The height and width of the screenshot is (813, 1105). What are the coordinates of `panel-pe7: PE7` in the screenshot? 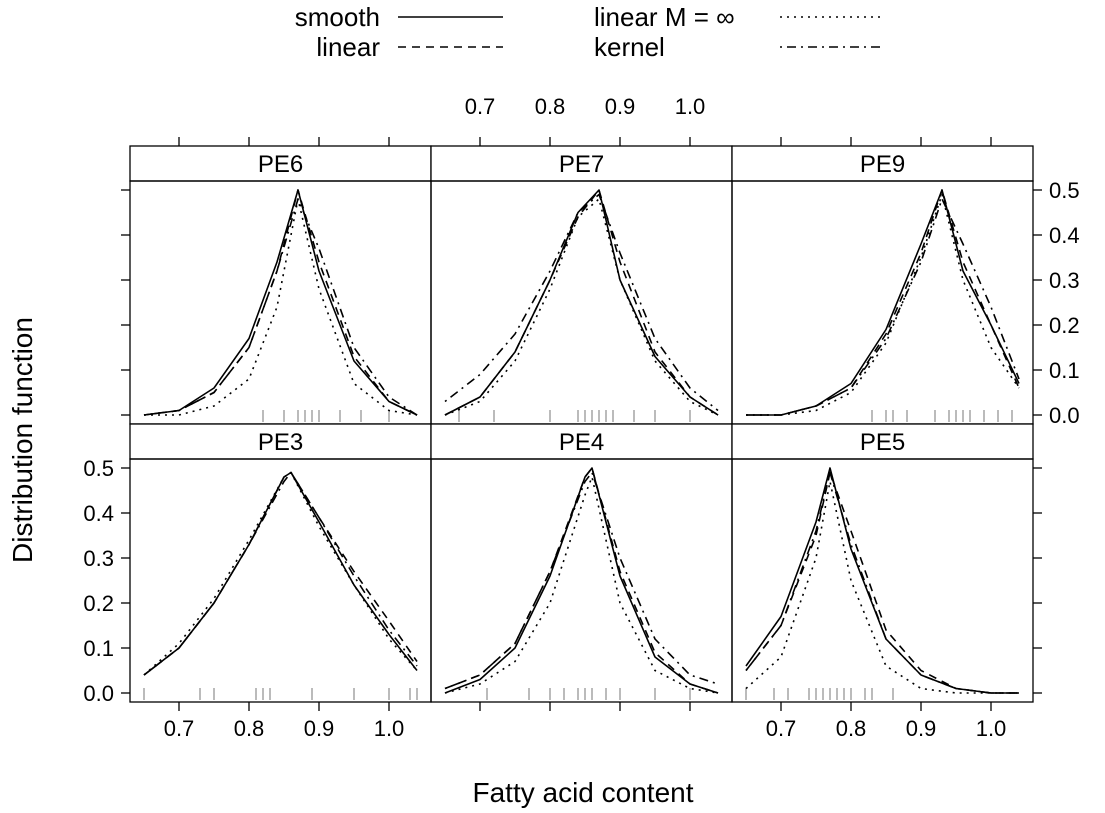 It's located at (581, 285).